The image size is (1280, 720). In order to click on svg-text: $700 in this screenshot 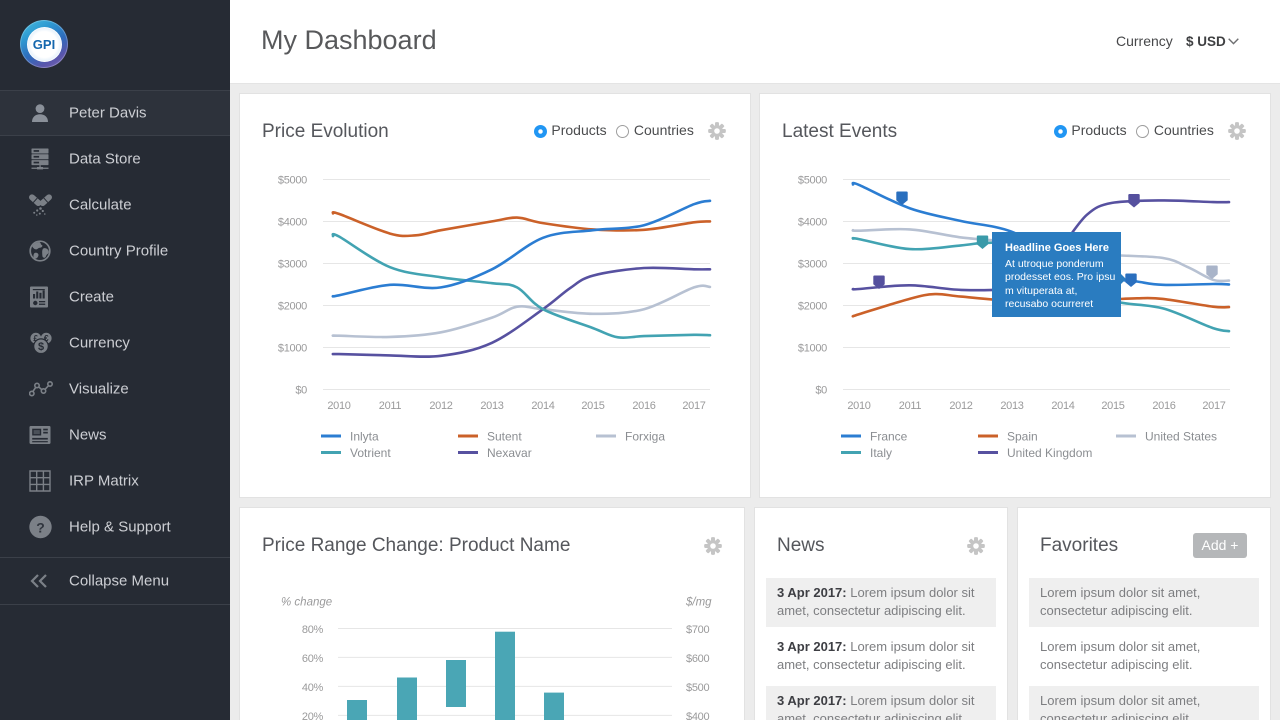, I will do `click(697, 630)`.